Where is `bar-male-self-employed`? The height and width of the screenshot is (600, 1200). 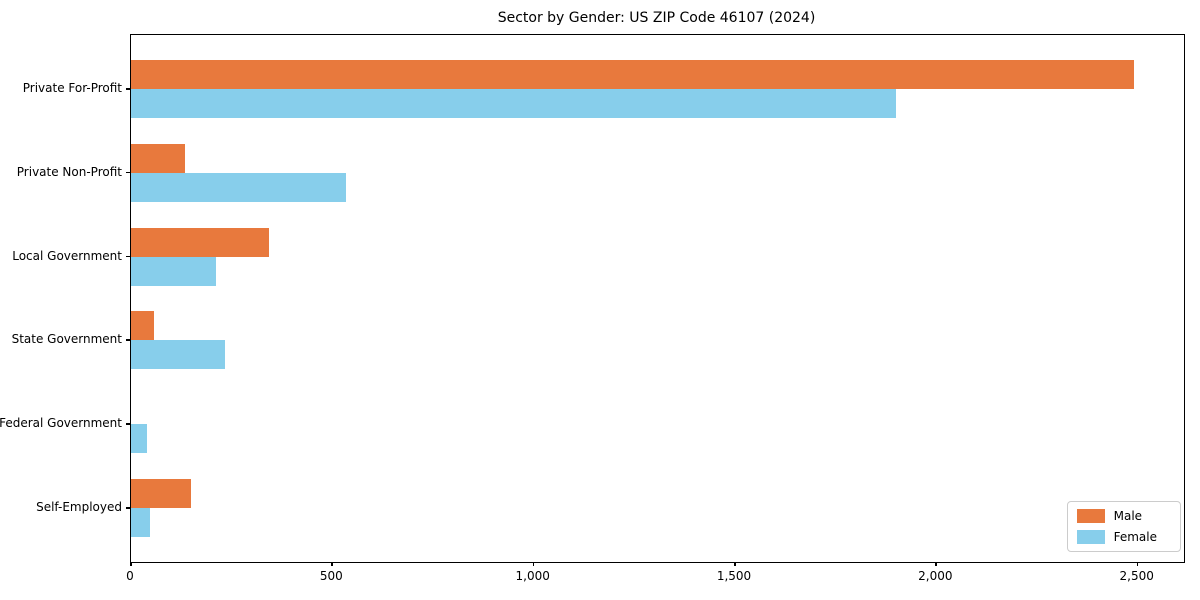 bar-male-self-employed is located at coordinates (161, 493).